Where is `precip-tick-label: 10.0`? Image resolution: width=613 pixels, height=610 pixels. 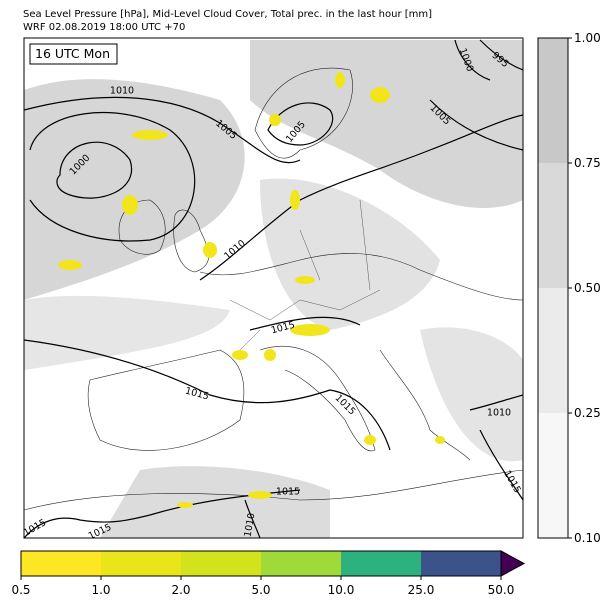
precip-tick-label: 10.0 is located at coordinates (341, 590).